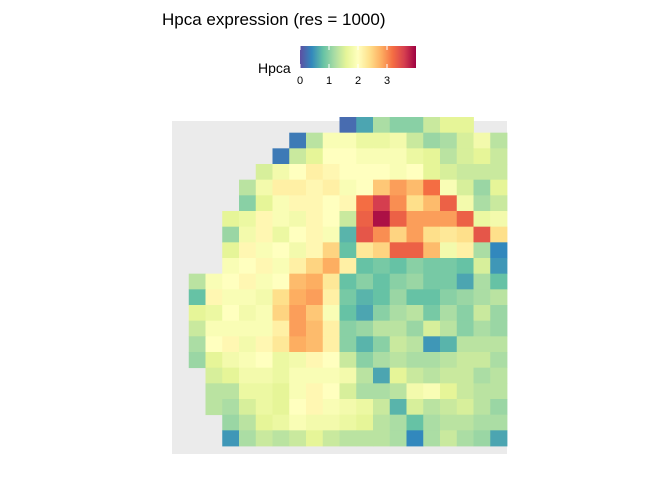 The width and height of the screenshot is (672, 480). Describe the element at coordinates (387, 81) in the screenshot. I see `legend-tick-label: 3` at that location.